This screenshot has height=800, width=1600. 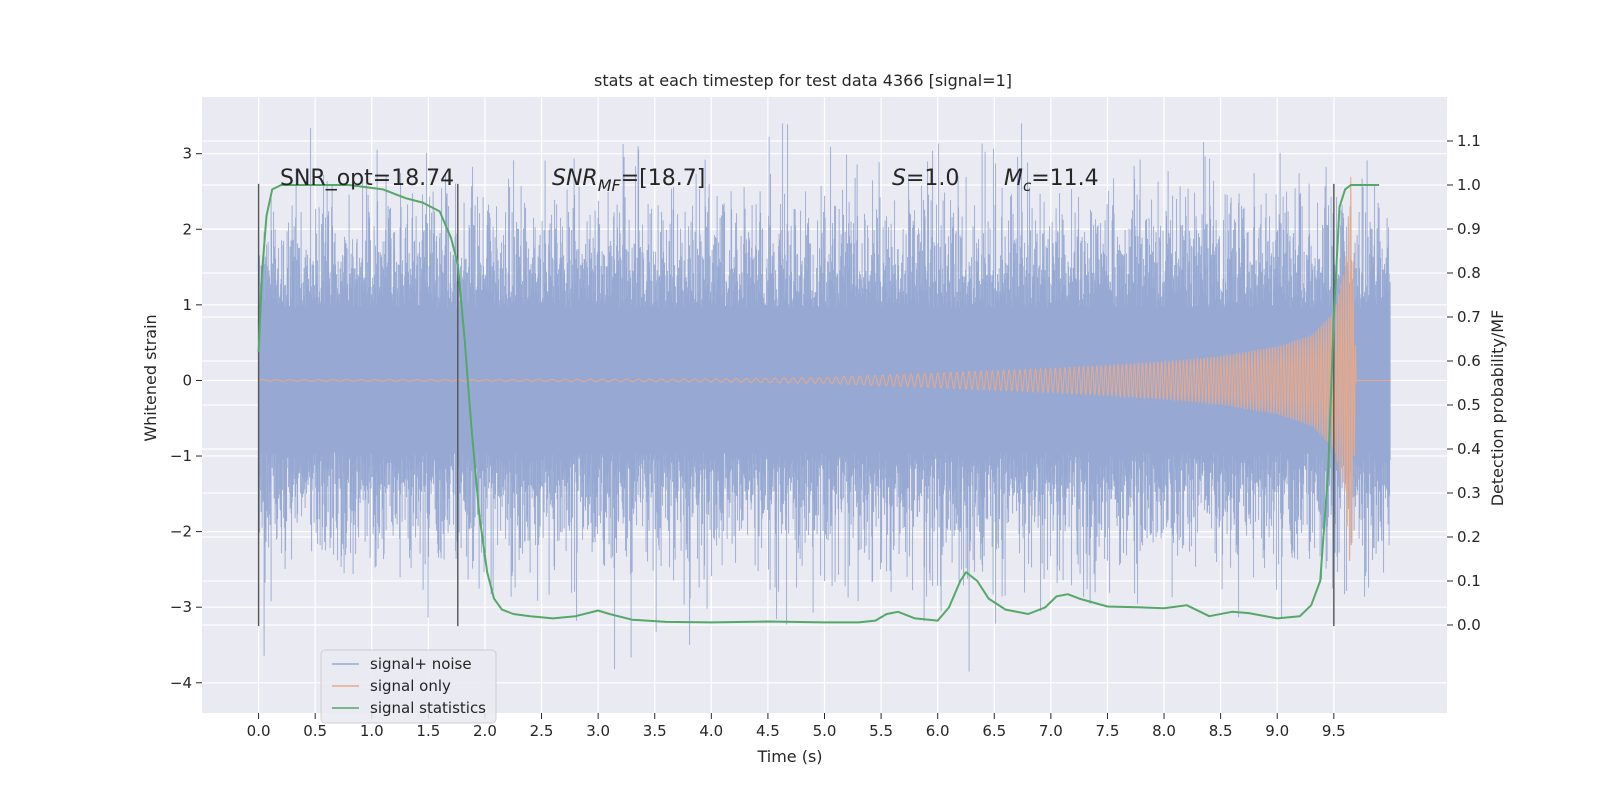 I want to click on y2-tick-label-4: 0.4, so click(x=1469, y=449).